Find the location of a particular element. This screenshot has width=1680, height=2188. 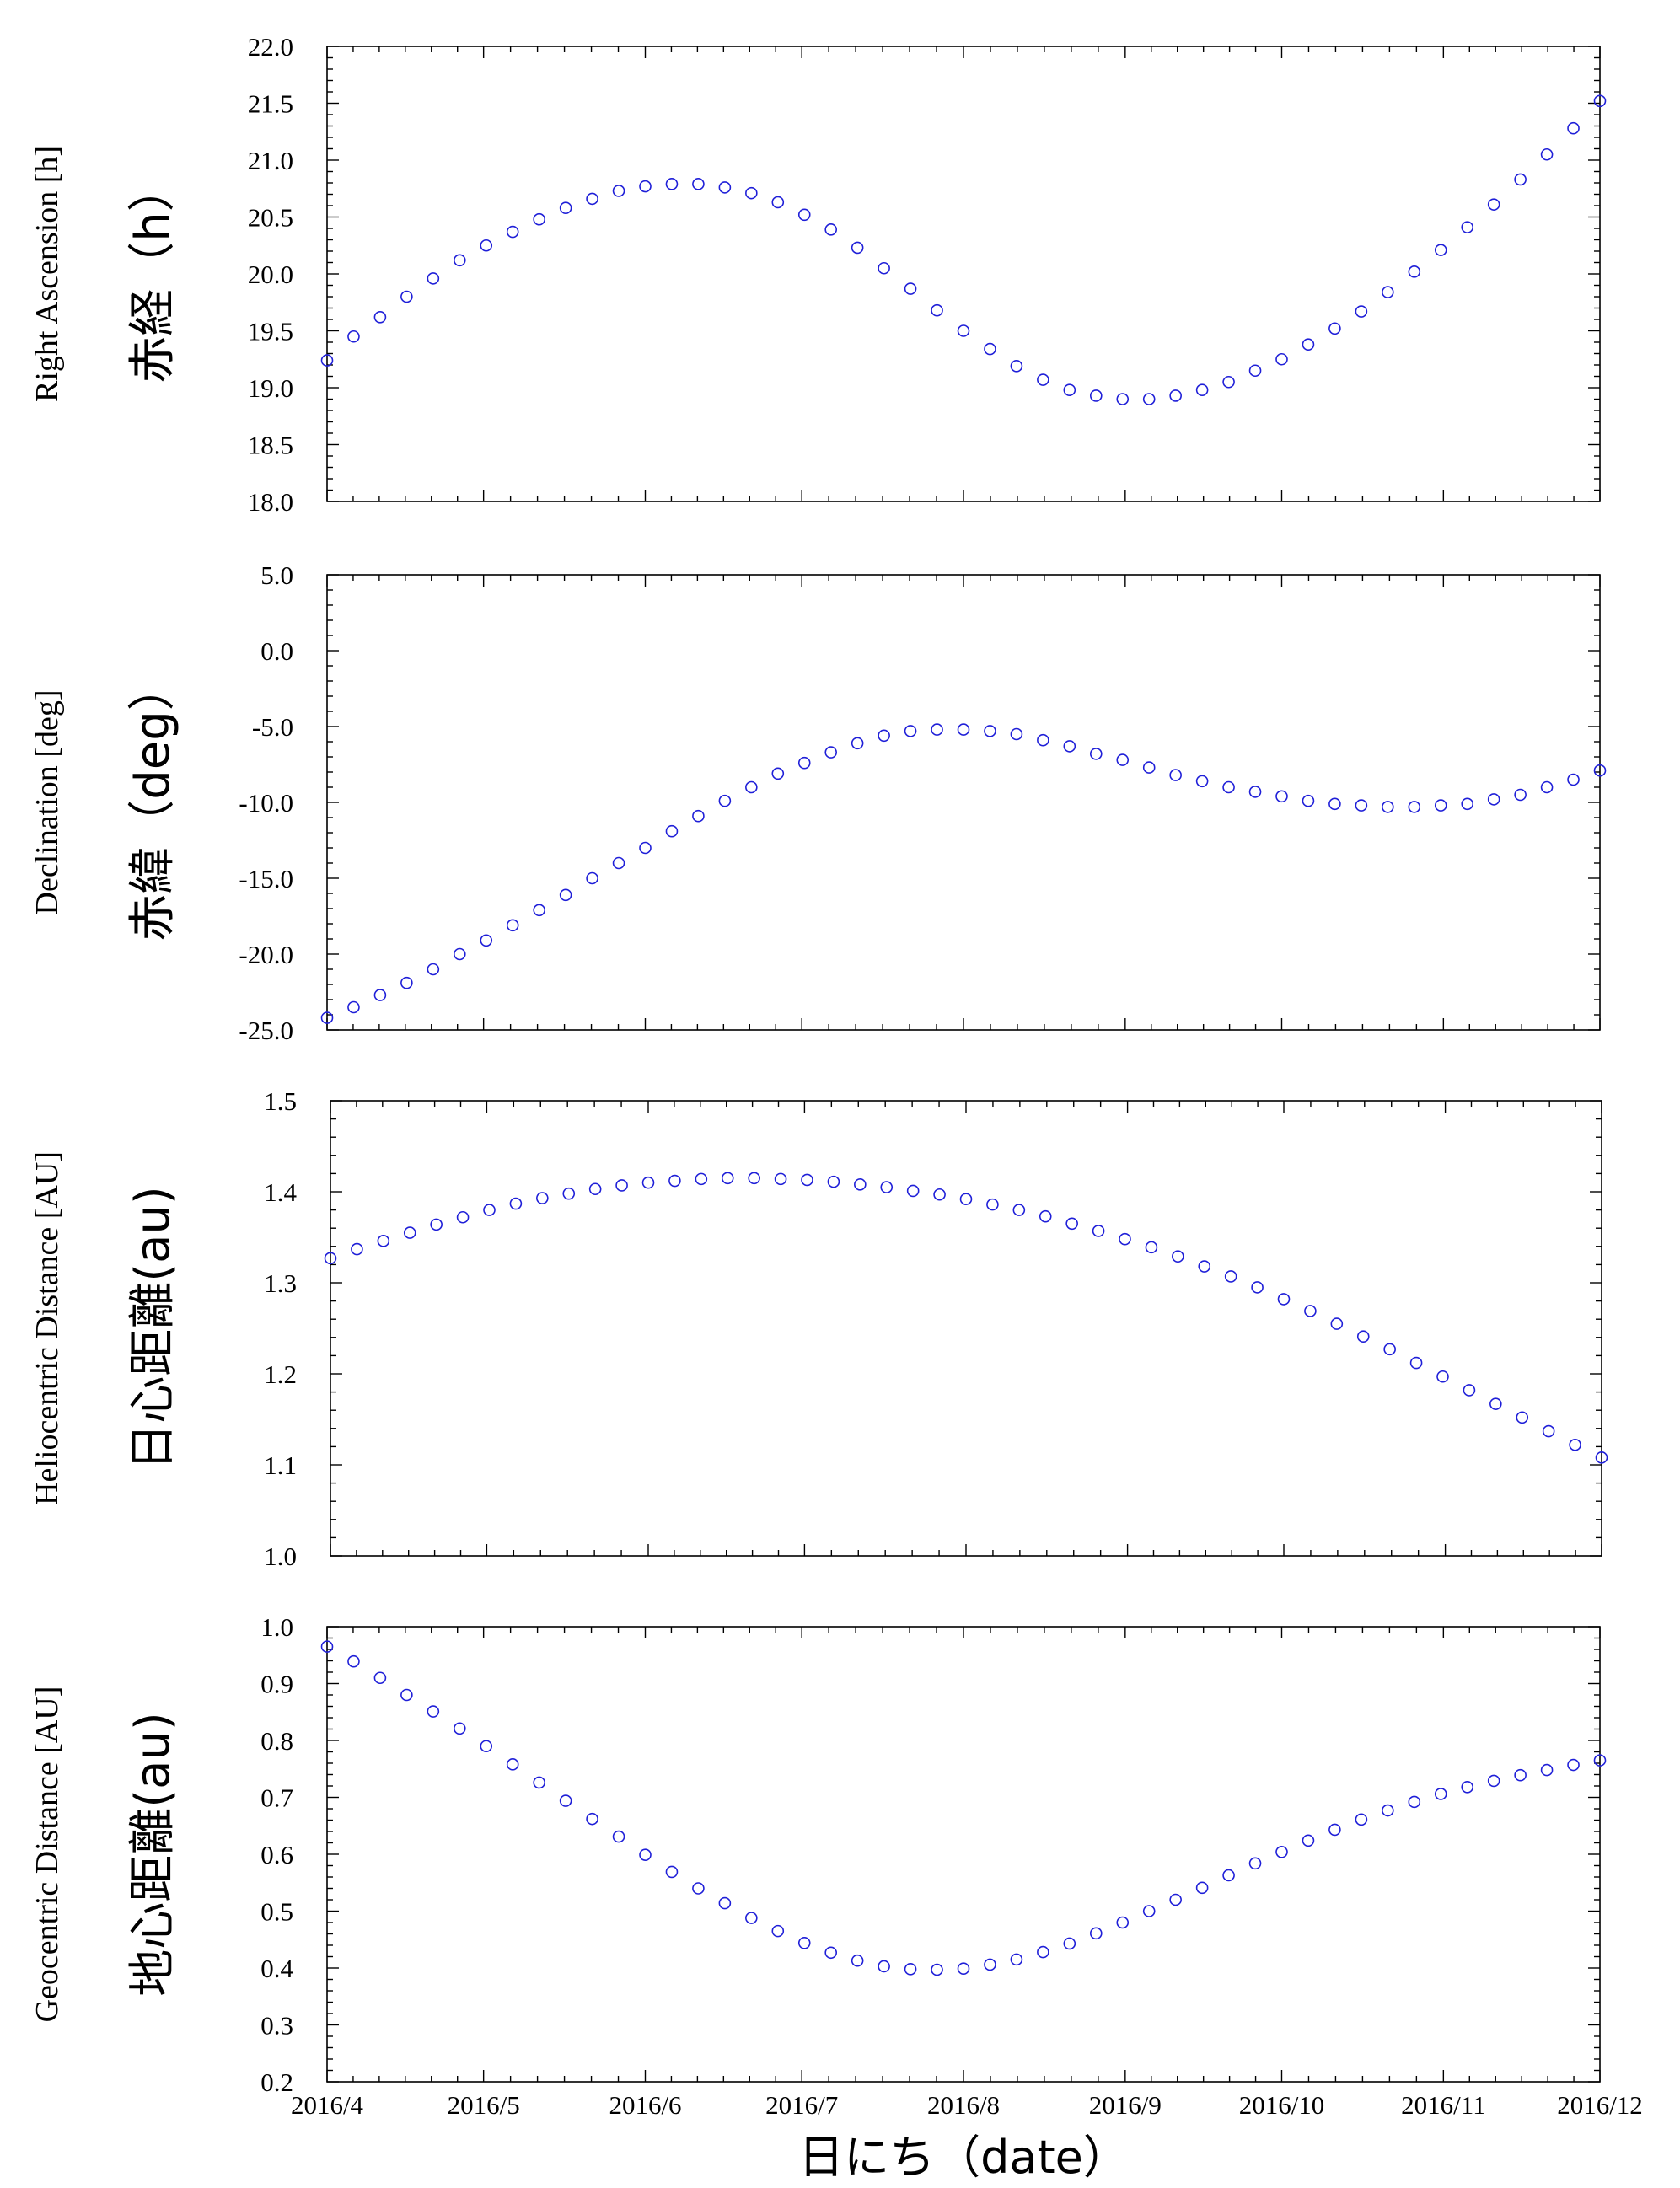

y-tick-label: 19.5 is located at coordinates (270, 331).